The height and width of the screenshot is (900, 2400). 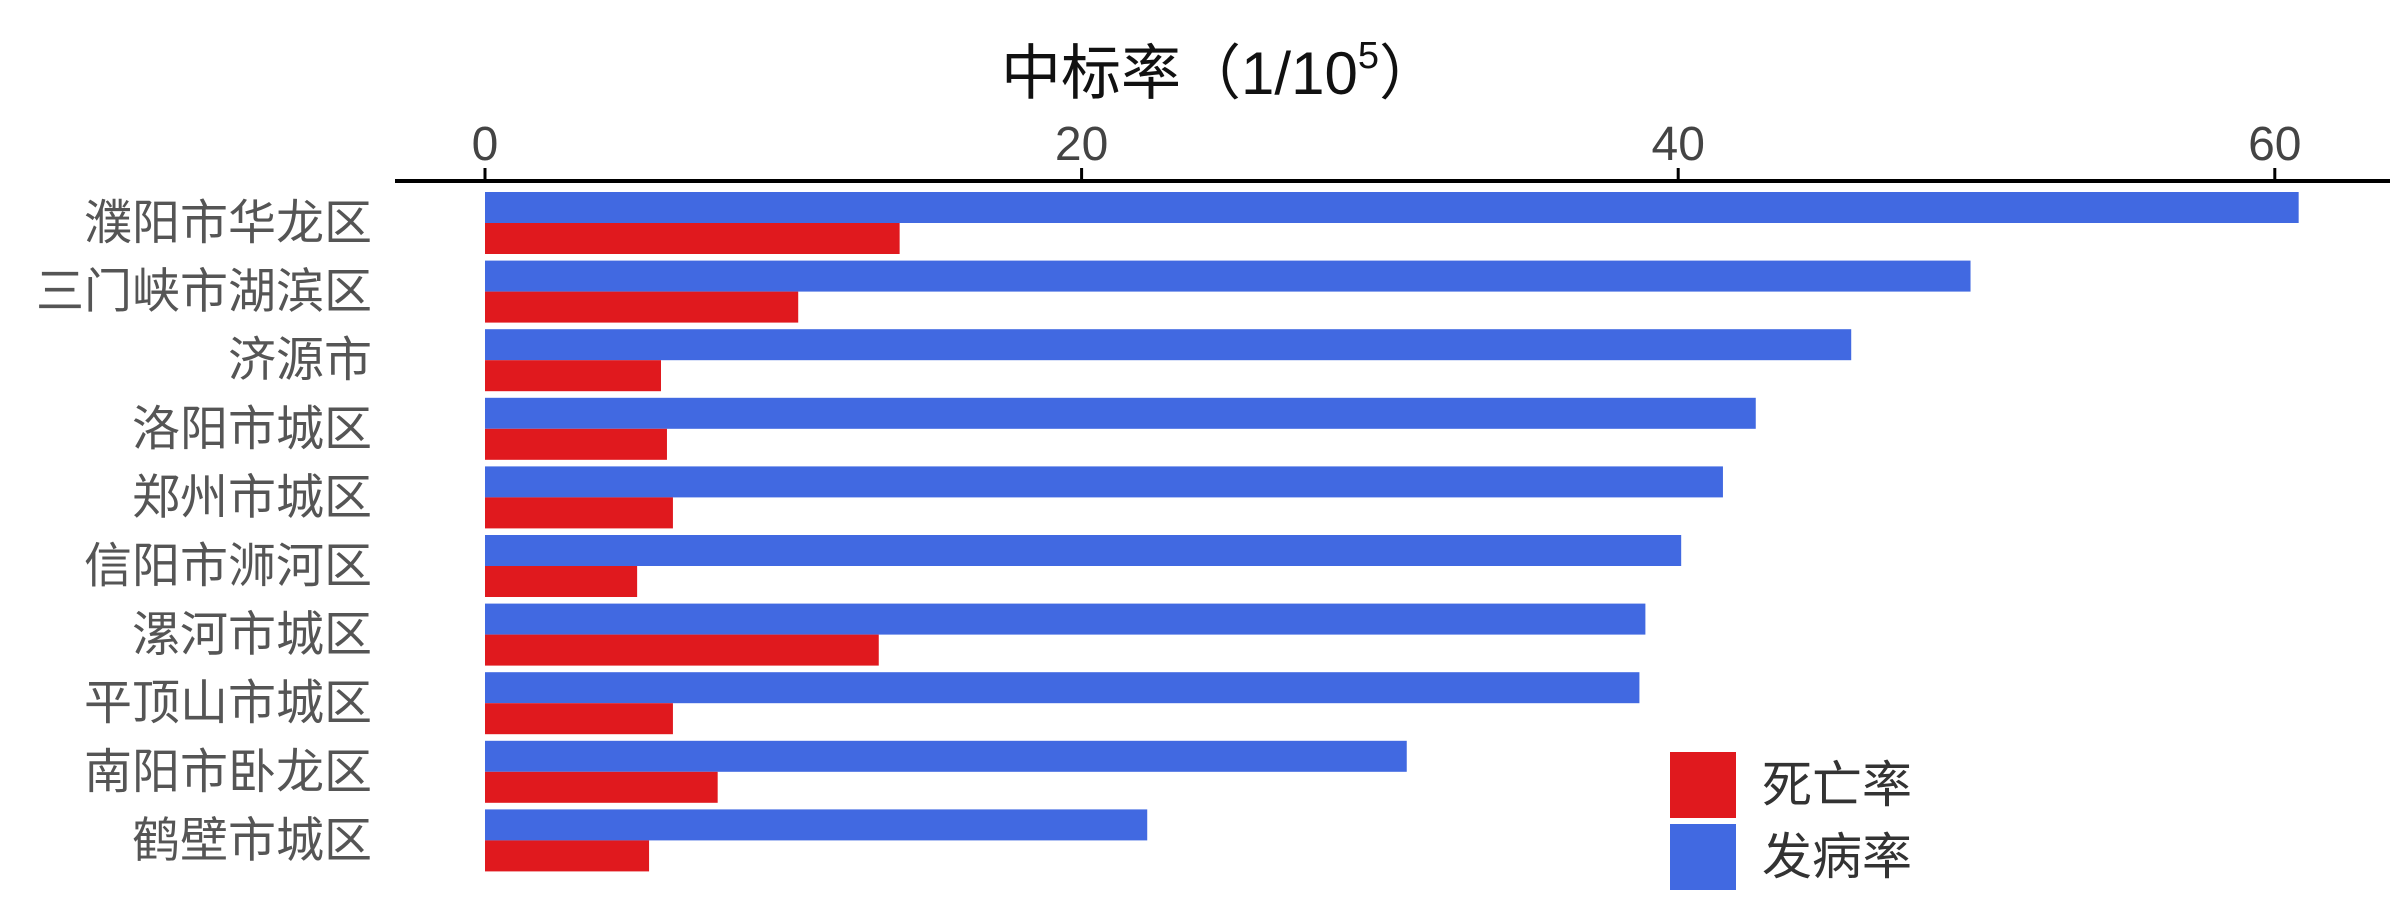 What do you see at coordinates (2274, 144) in the screenshot?
I see `x-tick-label: 60` at bounding box center [2274, 144].